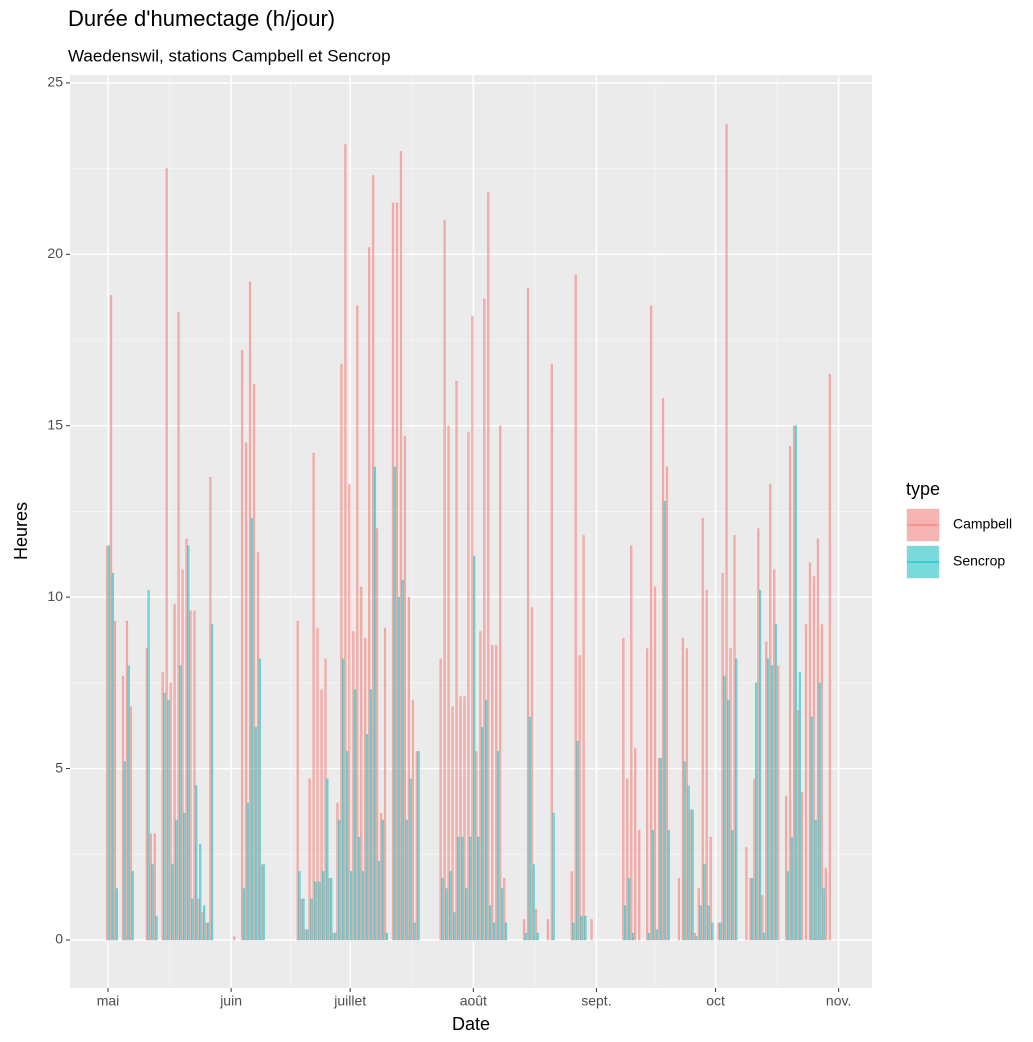 The width and height of the screenshot is (1033, 1042). What do you see at coordinates (473, 1001) in the screenshot?
I see `x-tick-label: août` at bounding box center [473, 1001].